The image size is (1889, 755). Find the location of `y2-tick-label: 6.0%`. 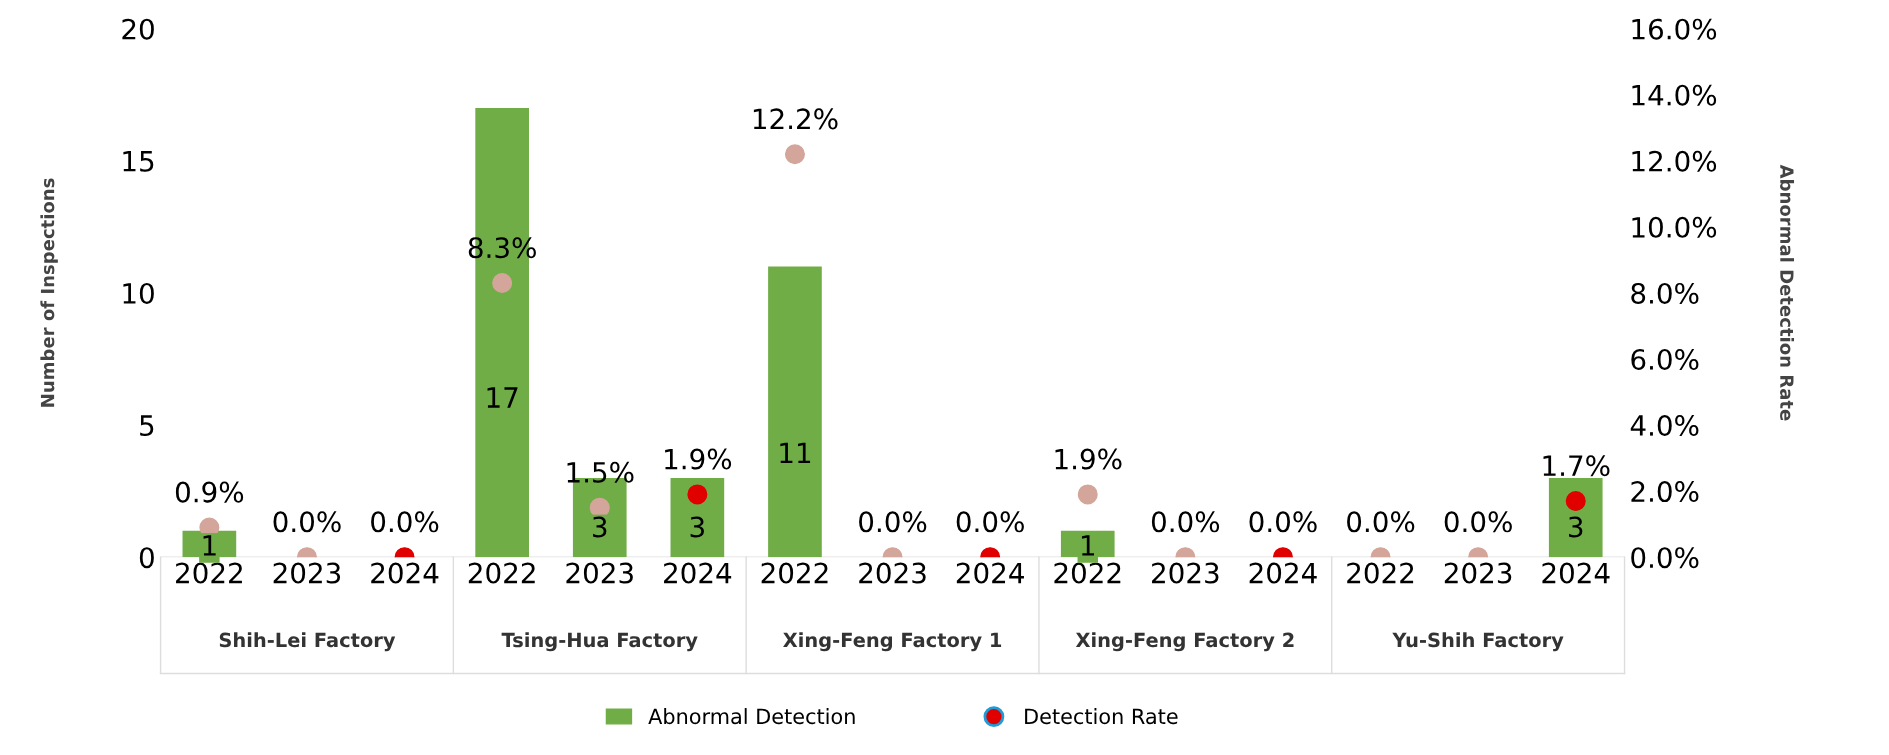

y2-tick-label: 6.0% is located at coordinates (1665, 359).